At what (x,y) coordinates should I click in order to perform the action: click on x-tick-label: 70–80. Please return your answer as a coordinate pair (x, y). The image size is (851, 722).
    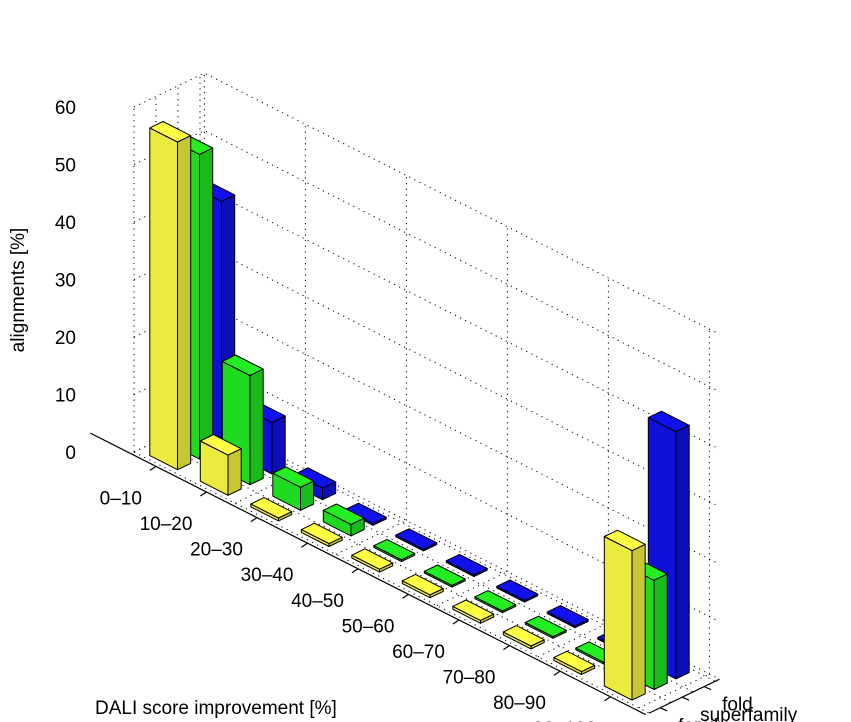
    Looking at the image, I should click on (469, 678).